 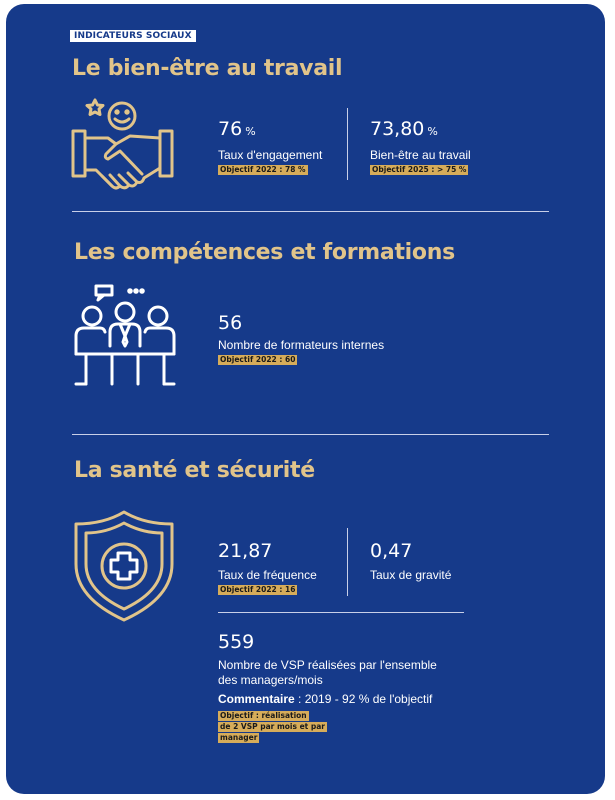 What do you see at coordinates (420, 155) in the screenshot?
I see `wellbeing-label: Bien-être au travail` at bounding box center [420, 155].